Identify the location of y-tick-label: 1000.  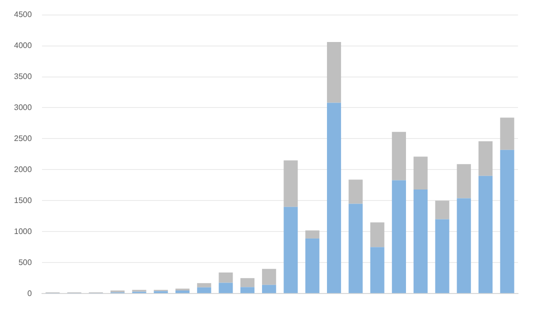
(23, 231).